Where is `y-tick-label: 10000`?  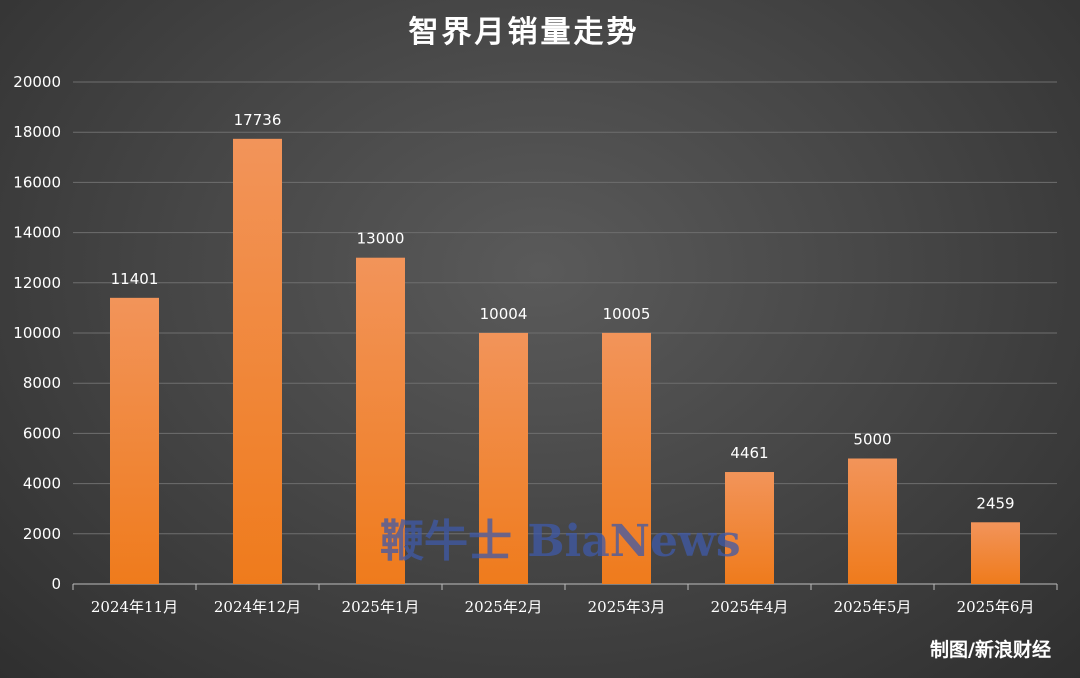 y-tick-label: 10000 is located at coordinates (37, 333).